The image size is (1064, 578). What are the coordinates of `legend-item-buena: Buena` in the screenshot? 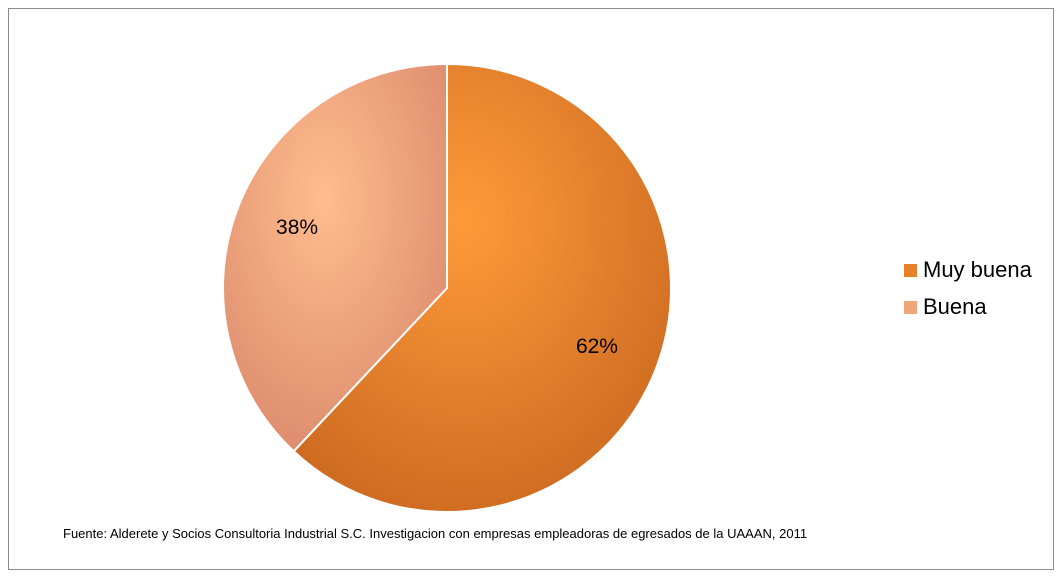 It's located at (968, 307).